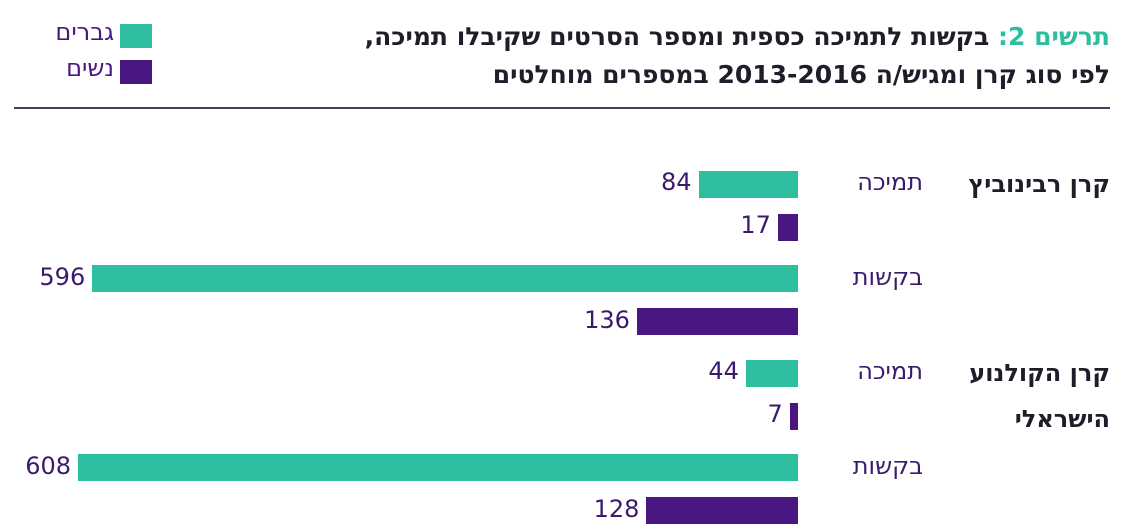 This screenshot has width=1121, height=525. I want to click on divider, so click(562, 108).